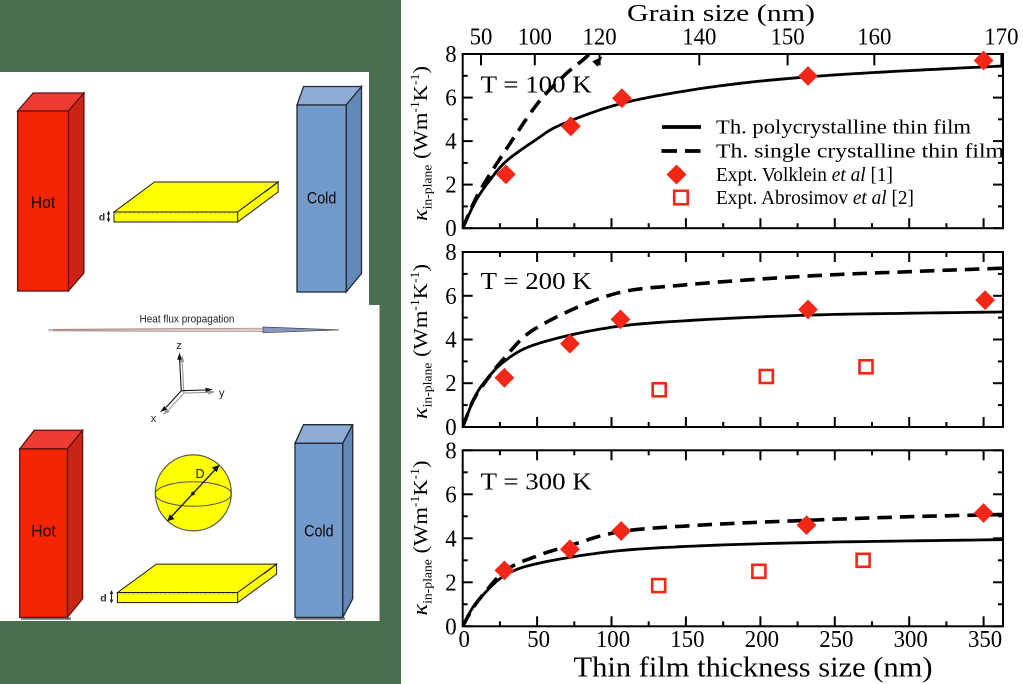  I want to click on svg-text: D, so click(199, 474).